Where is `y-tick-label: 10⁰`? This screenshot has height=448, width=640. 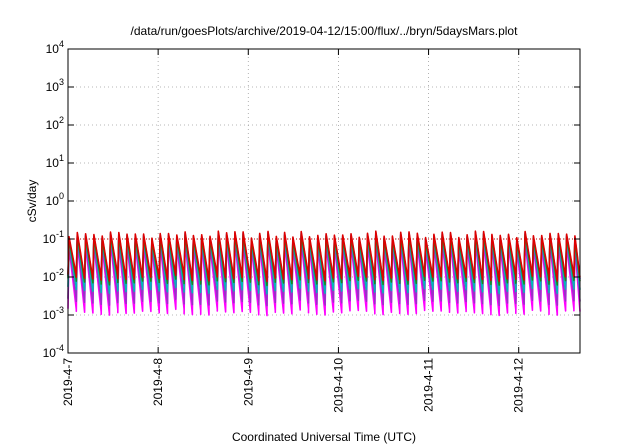
y-tick-label: 10⁰ is located at coordinates (55, 199).